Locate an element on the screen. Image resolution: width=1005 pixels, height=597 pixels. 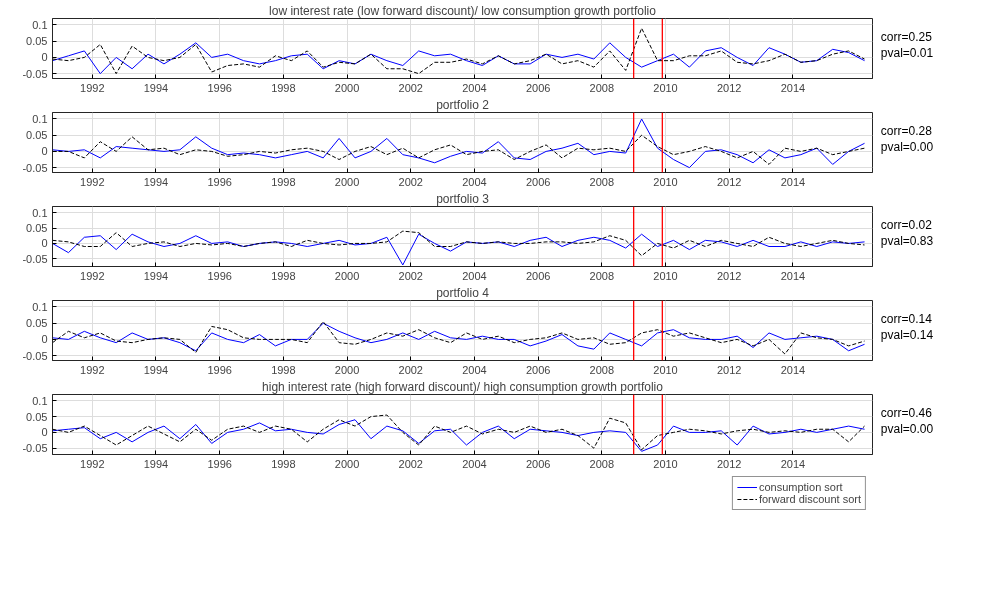
legend-label: forward discount sort is located at coordinates (809, 499).